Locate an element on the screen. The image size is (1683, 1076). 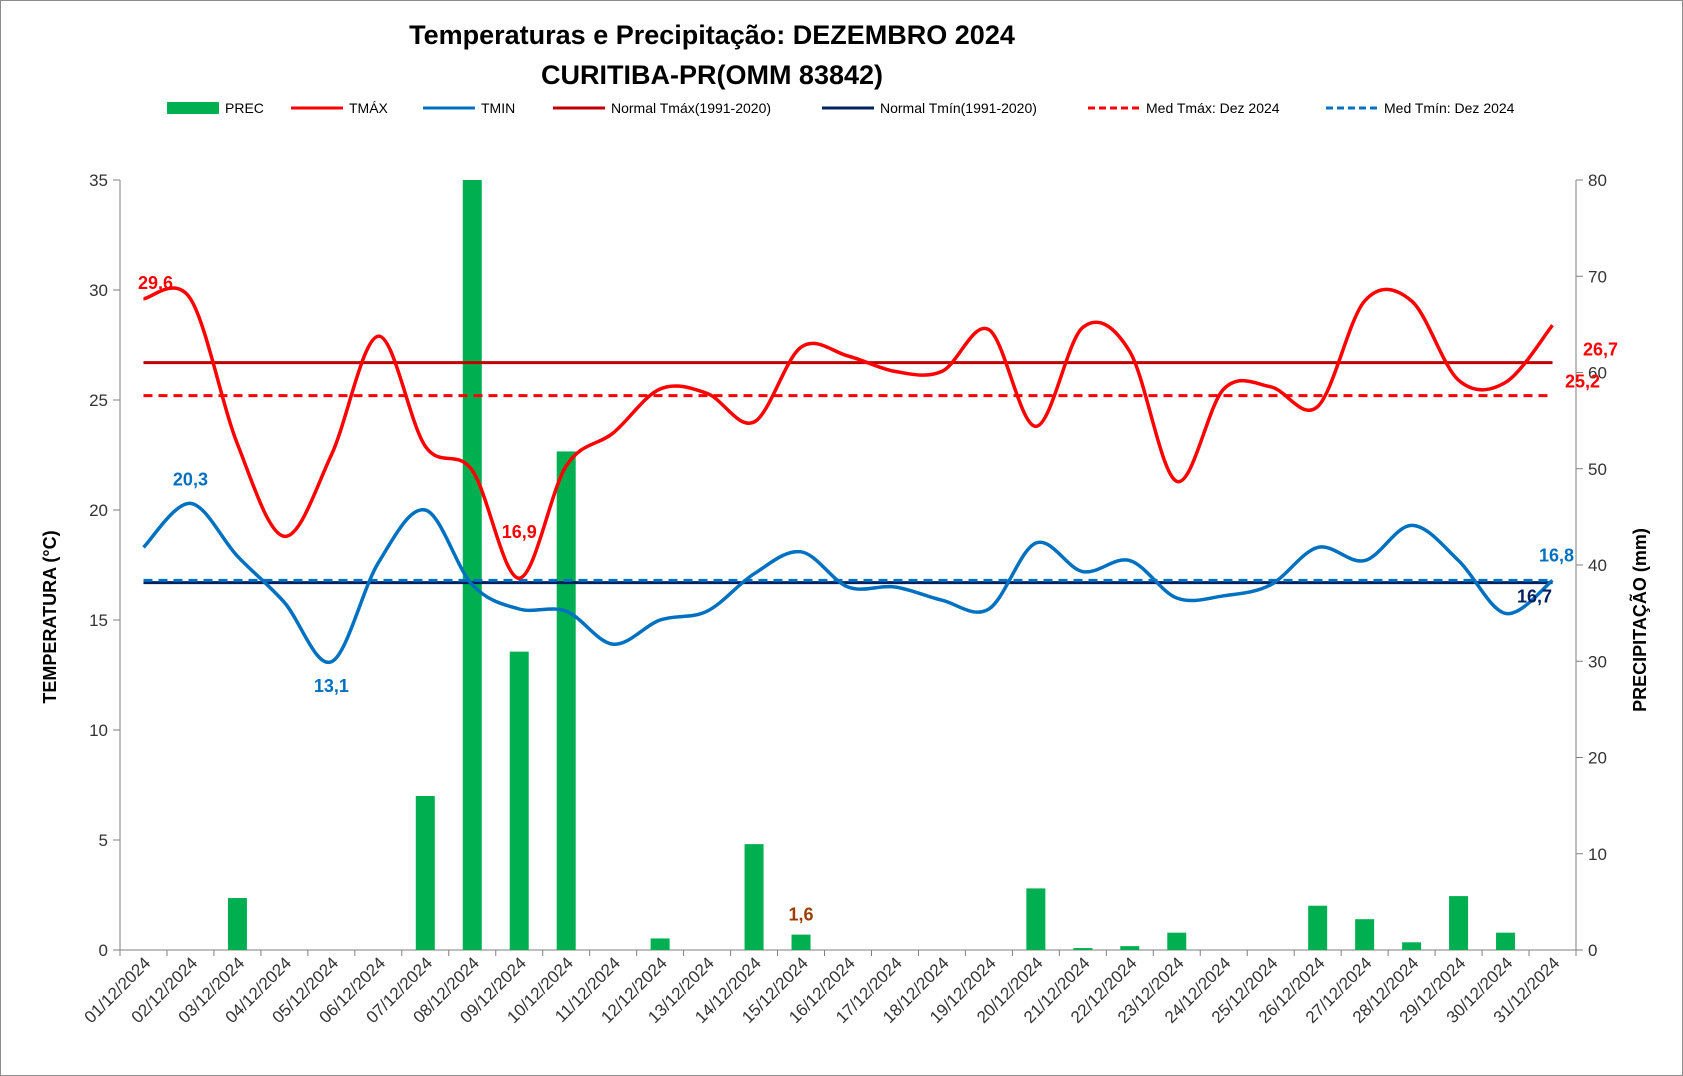
y-left-tick-label: 5 is located at coordinates (103, 840).